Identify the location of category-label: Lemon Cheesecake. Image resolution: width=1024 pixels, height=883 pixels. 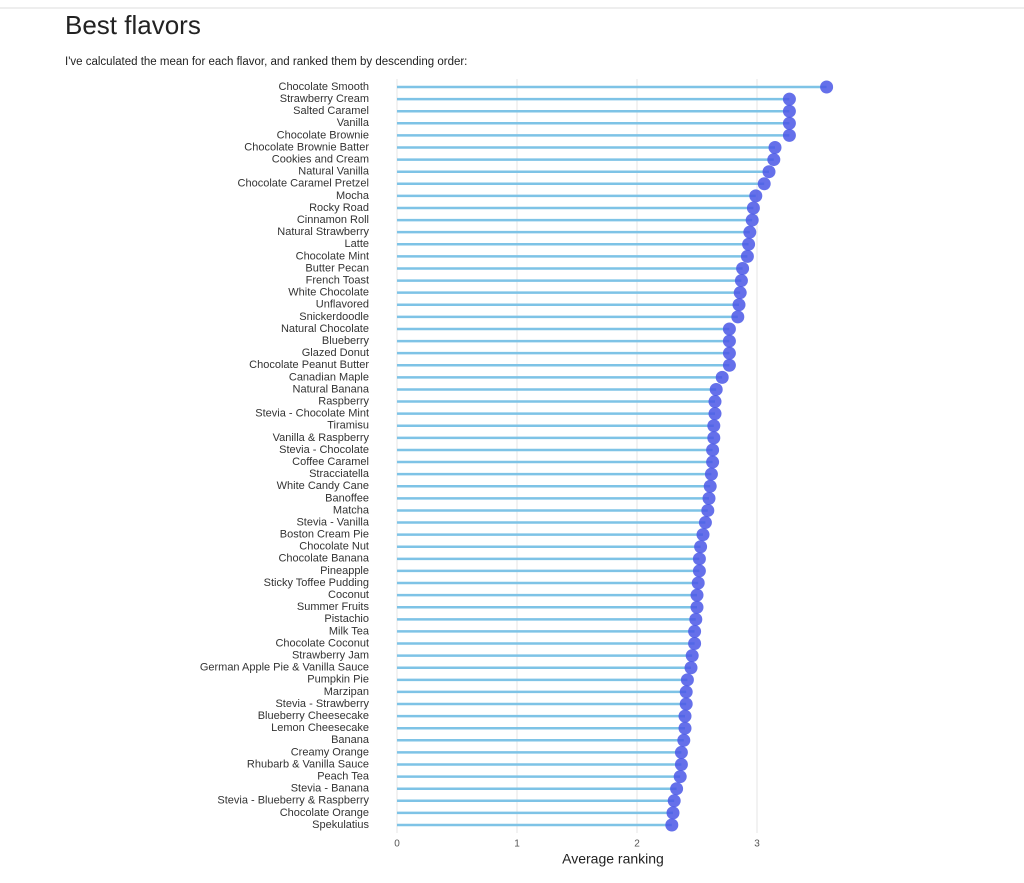
(320, 728).